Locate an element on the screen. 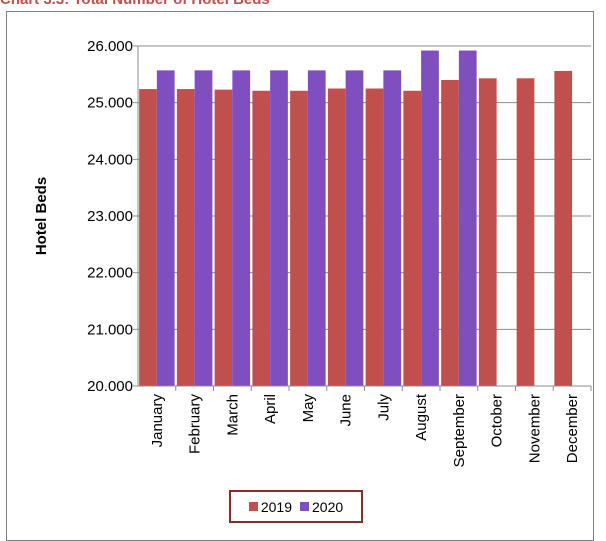 The height and width of the screenshot is (541, 606). legend-item-2020: 2020 is located at coordinates (321, 507).